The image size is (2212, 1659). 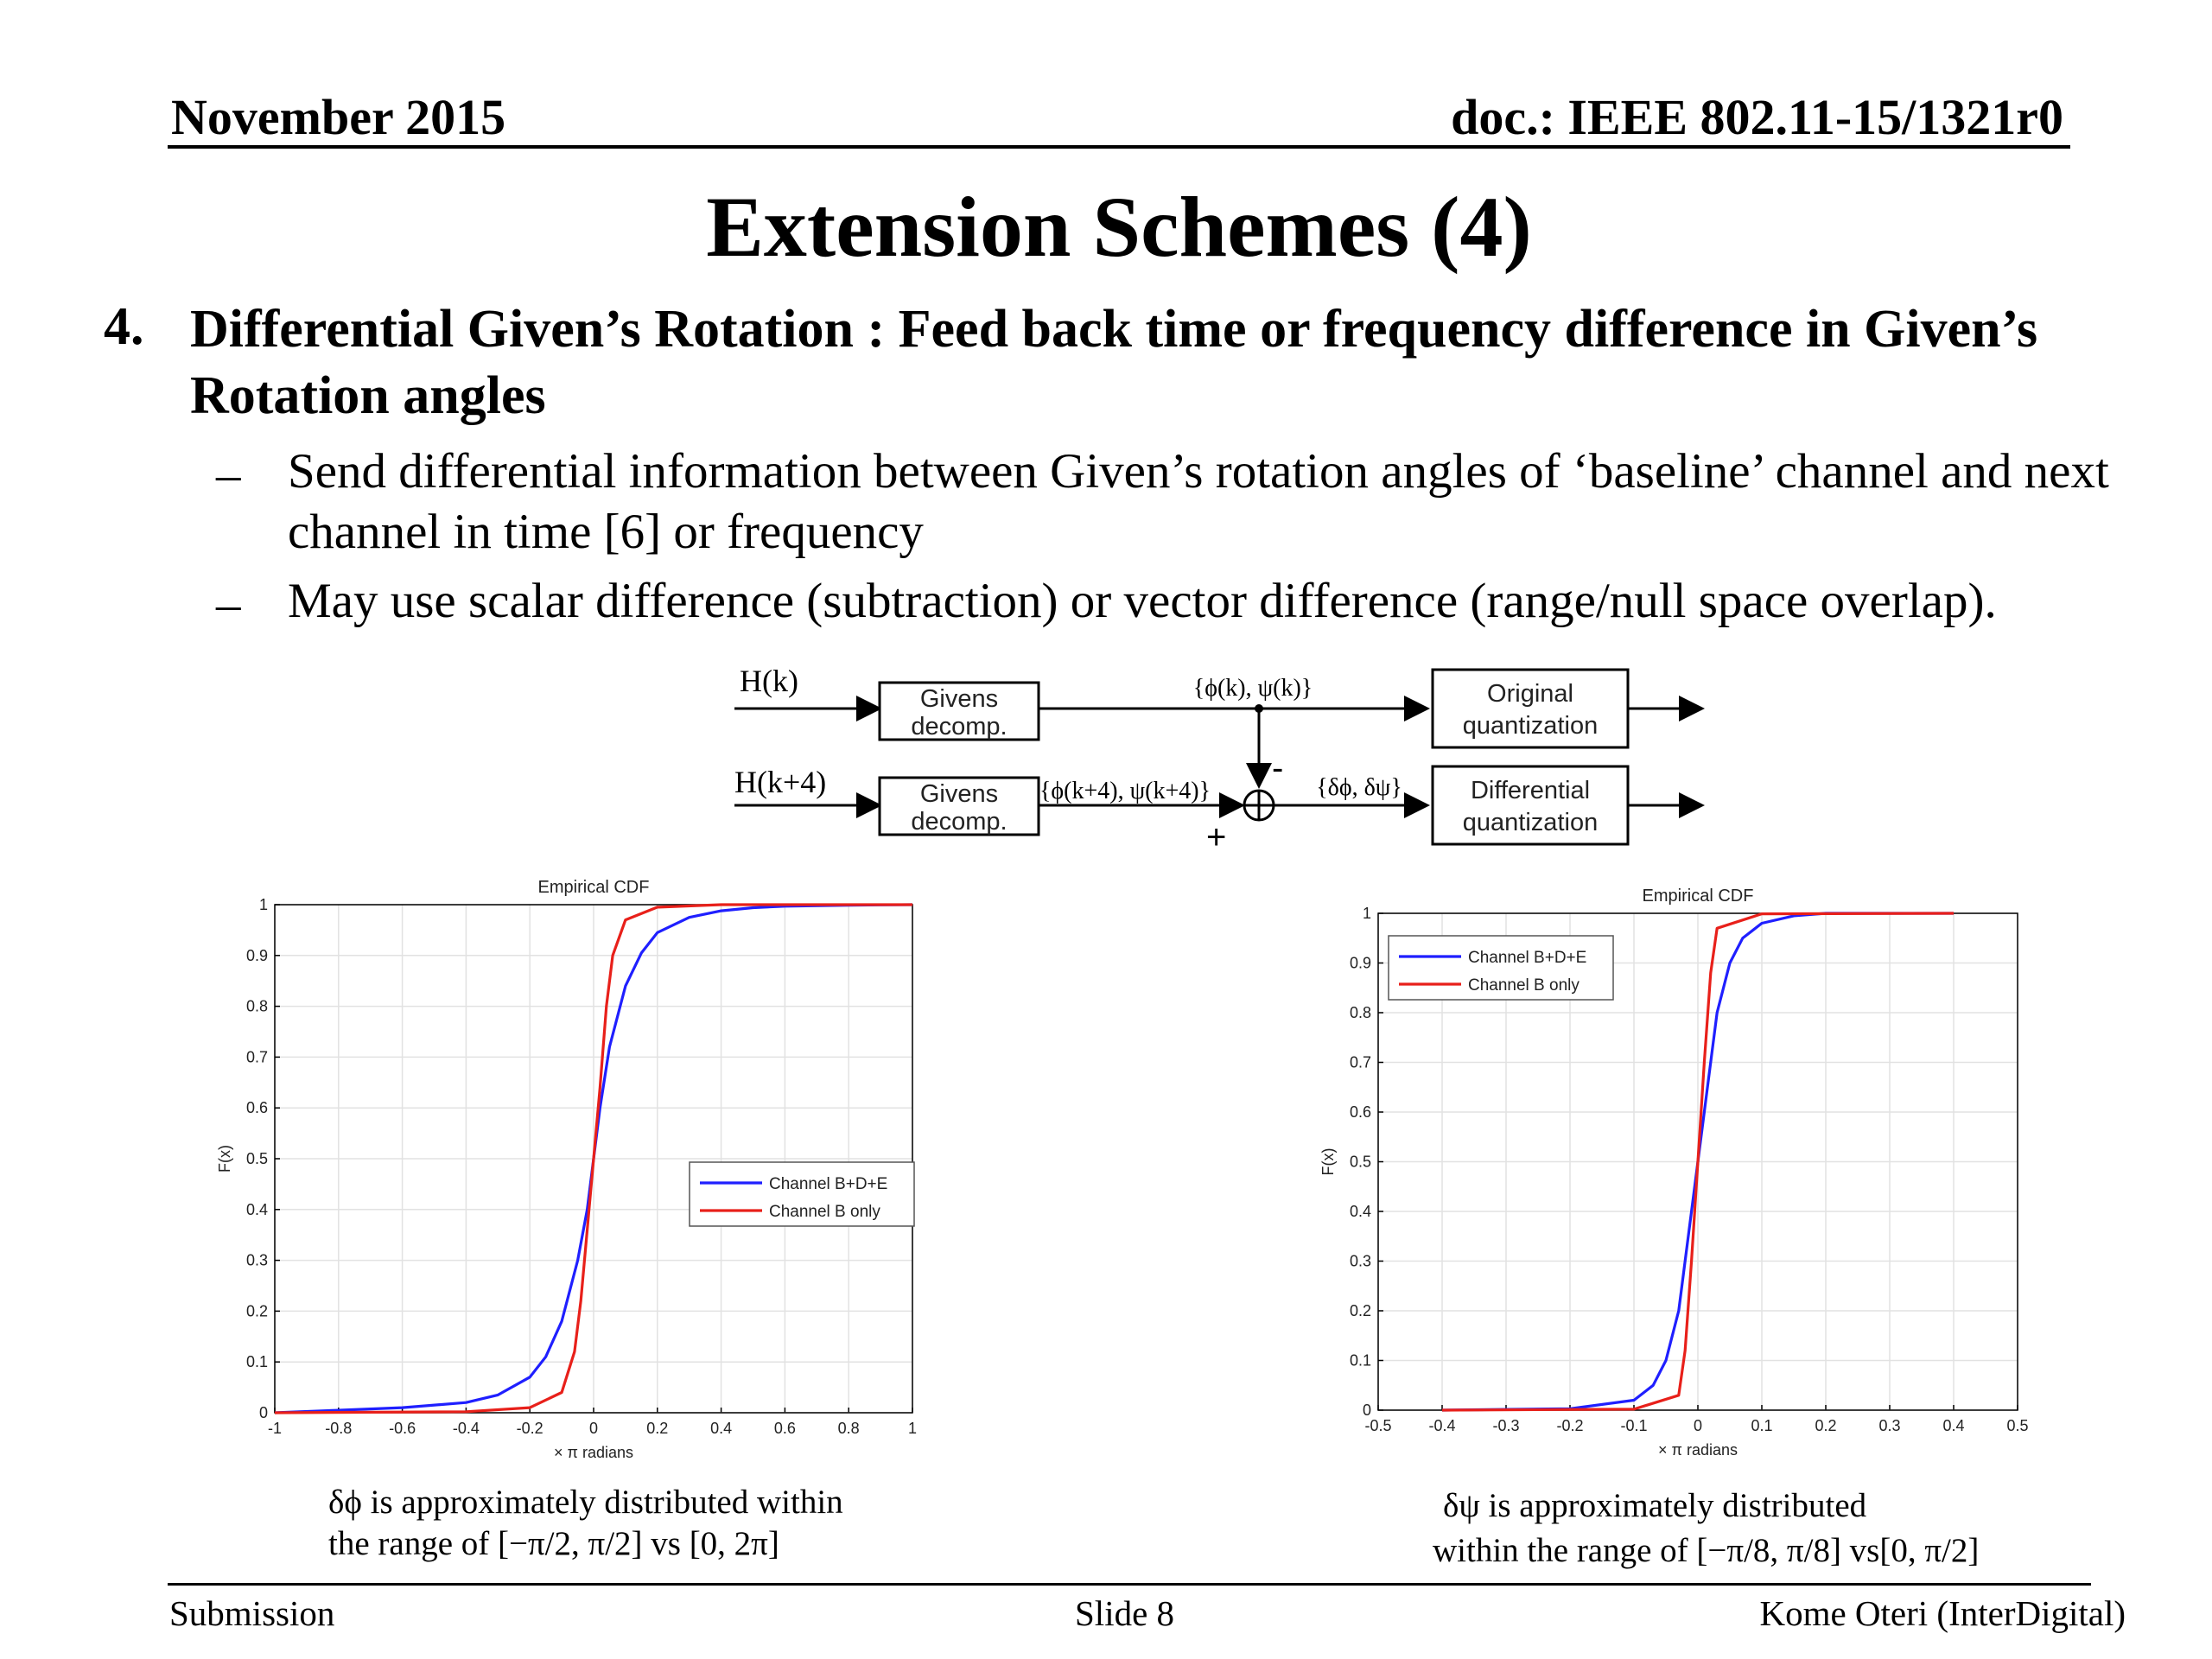 I want to click on x-tick-label: -0.1, so click(x=1633, y=1425).